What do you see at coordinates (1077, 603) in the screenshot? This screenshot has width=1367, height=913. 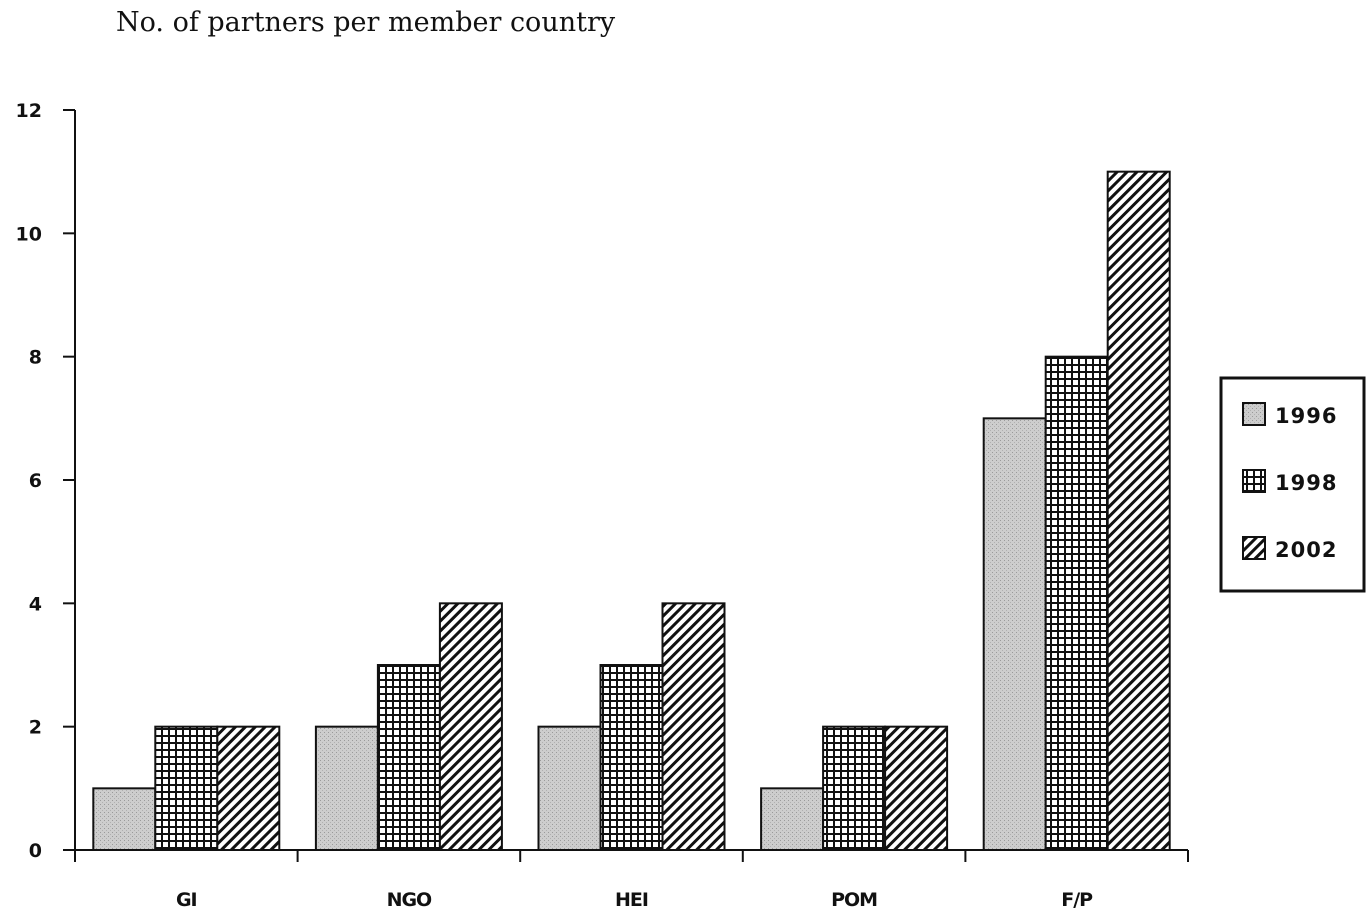 I see `bar-1998-FP` at bounding box center [1077, 603].